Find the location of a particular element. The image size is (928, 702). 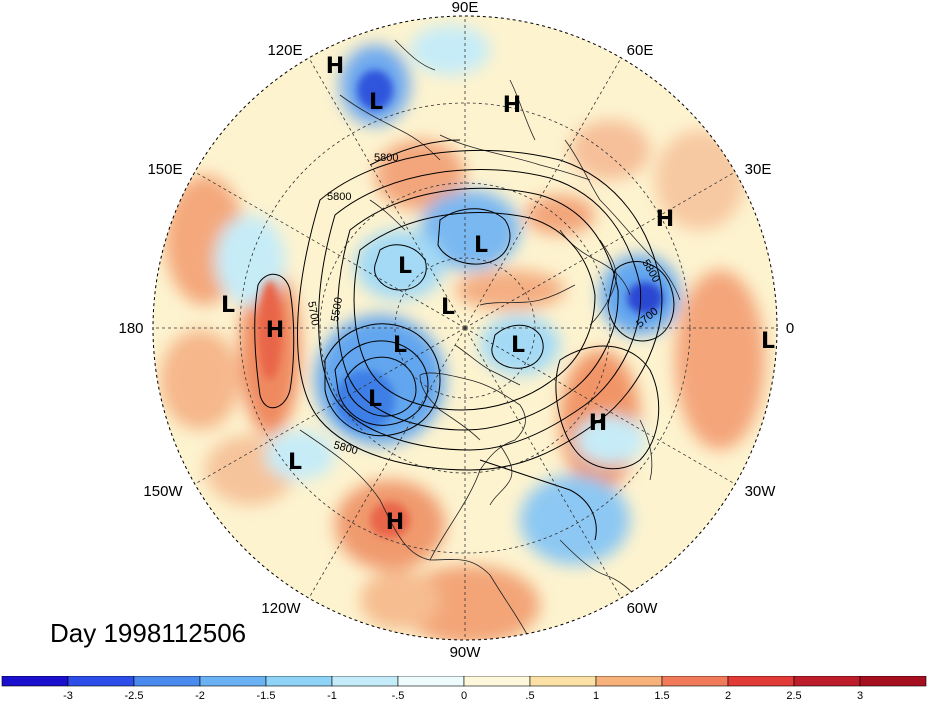

lon-label-90e: 90E is located at coordinates (465, 8).